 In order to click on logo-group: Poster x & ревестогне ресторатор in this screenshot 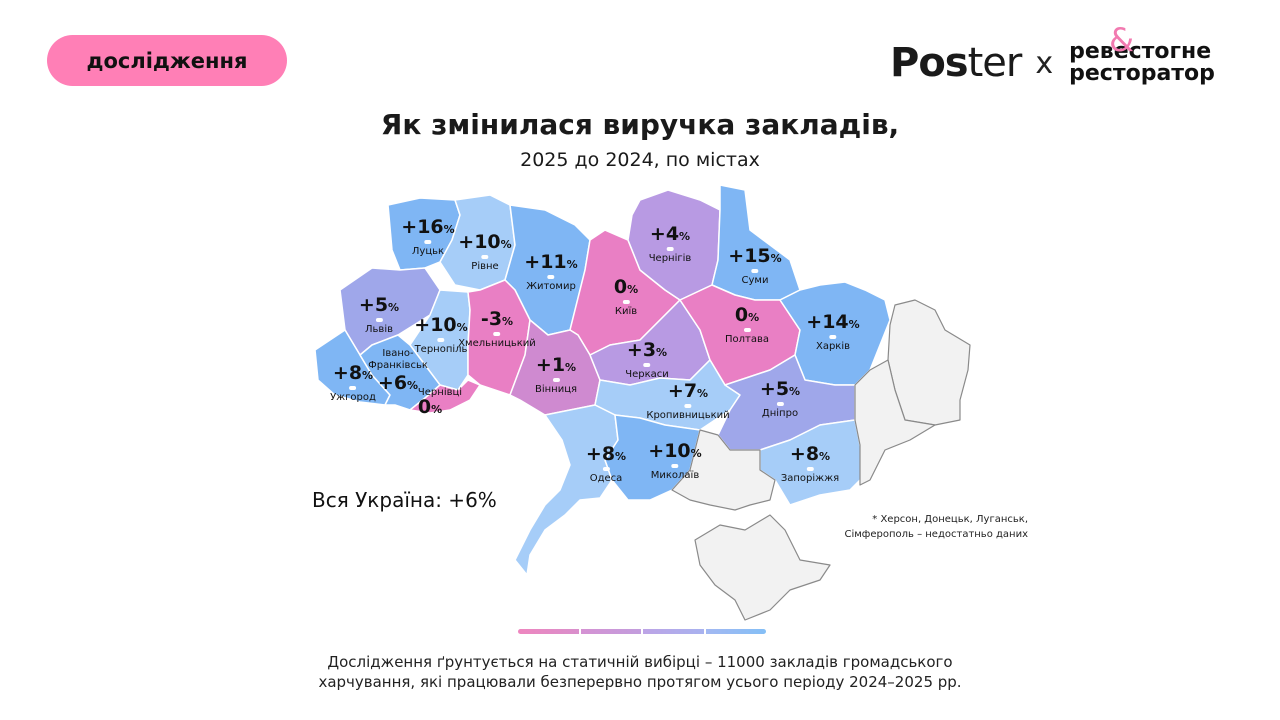, I will do `click(1052, 53)`.